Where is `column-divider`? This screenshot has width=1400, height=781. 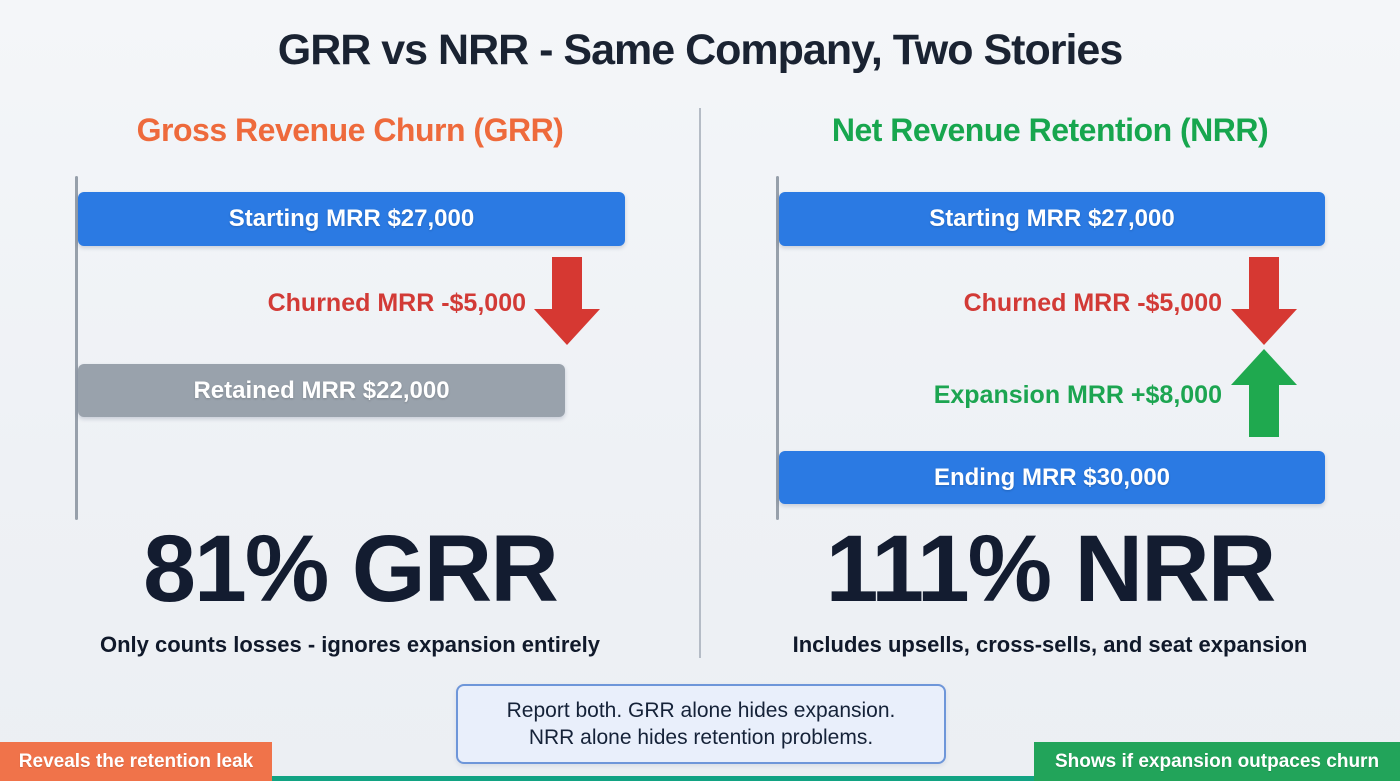 column-divider is located at coordinates (700, 383).